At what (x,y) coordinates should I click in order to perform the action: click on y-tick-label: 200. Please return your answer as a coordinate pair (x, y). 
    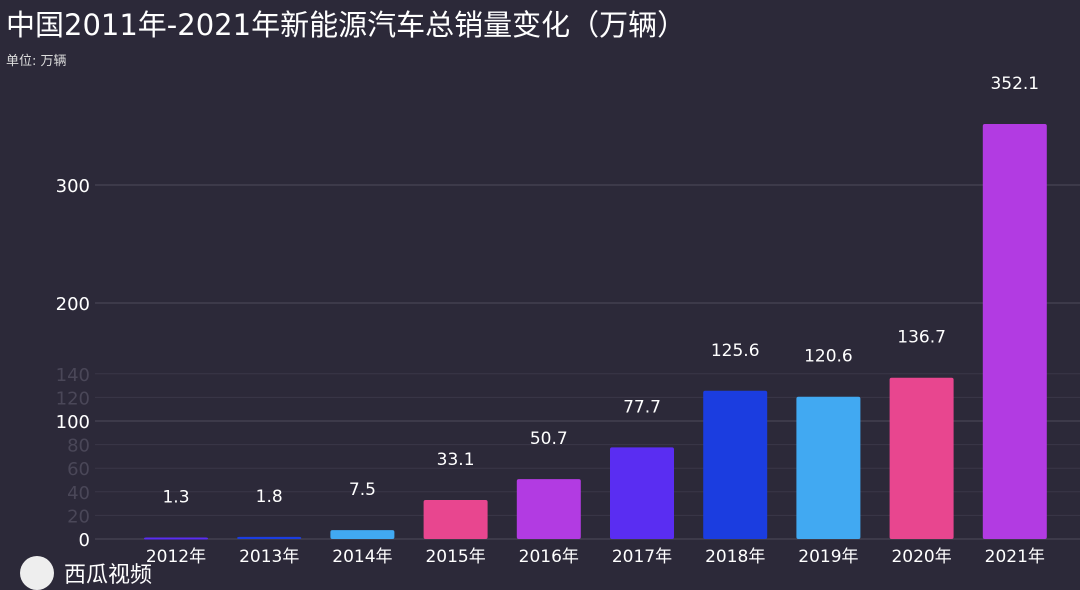
    Looking at the image, I should click on (73, 304).